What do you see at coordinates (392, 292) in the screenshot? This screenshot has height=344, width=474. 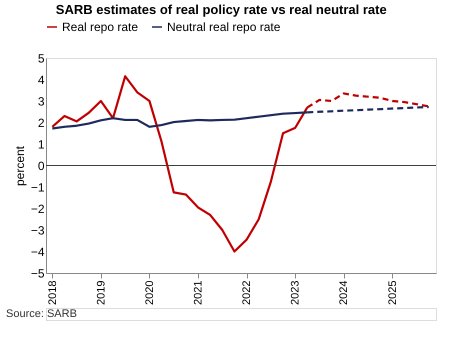 I see `x-tick-label: 2025` at bounding box center [392, 292].